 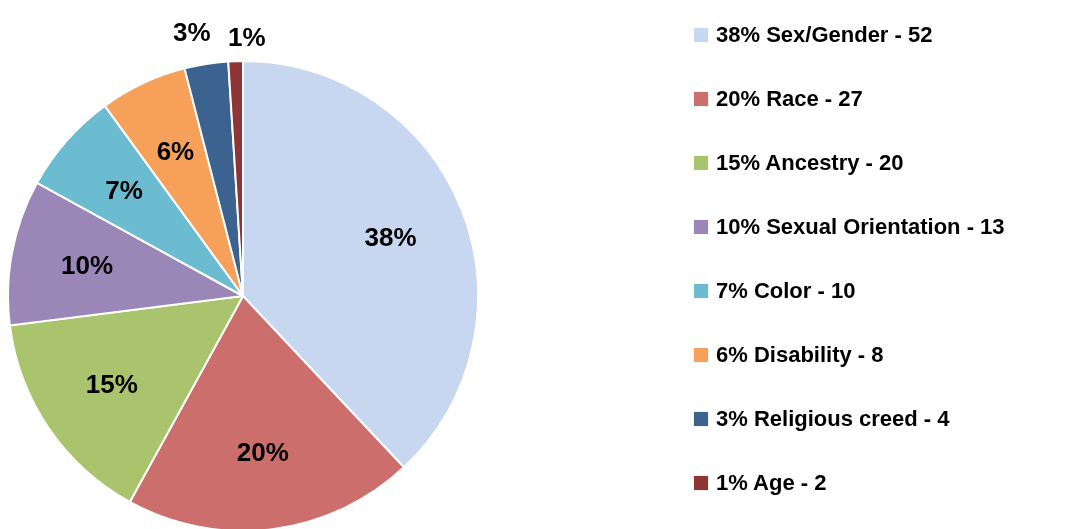 I want to click on data-label: 20%, so click(x=262, y=452).